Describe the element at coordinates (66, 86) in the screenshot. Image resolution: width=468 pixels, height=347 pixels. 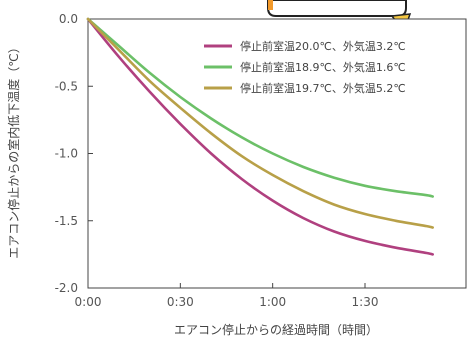
I see `y-tick-label: -0.5` at that location.